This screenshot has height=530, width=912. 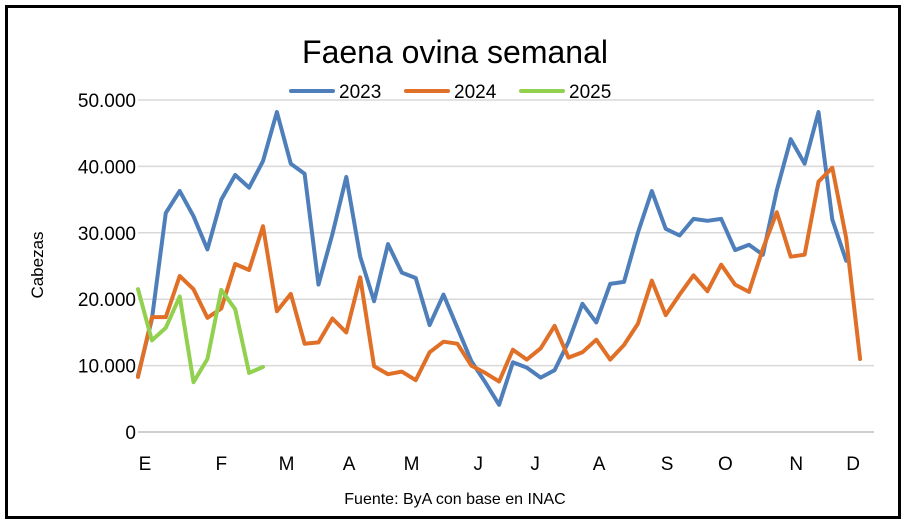 What do you see at coordinates (454, 499) in the screenshot?
I see `source-note: Fuente: ByA con base en INAC` at bounding box center [454, 499].